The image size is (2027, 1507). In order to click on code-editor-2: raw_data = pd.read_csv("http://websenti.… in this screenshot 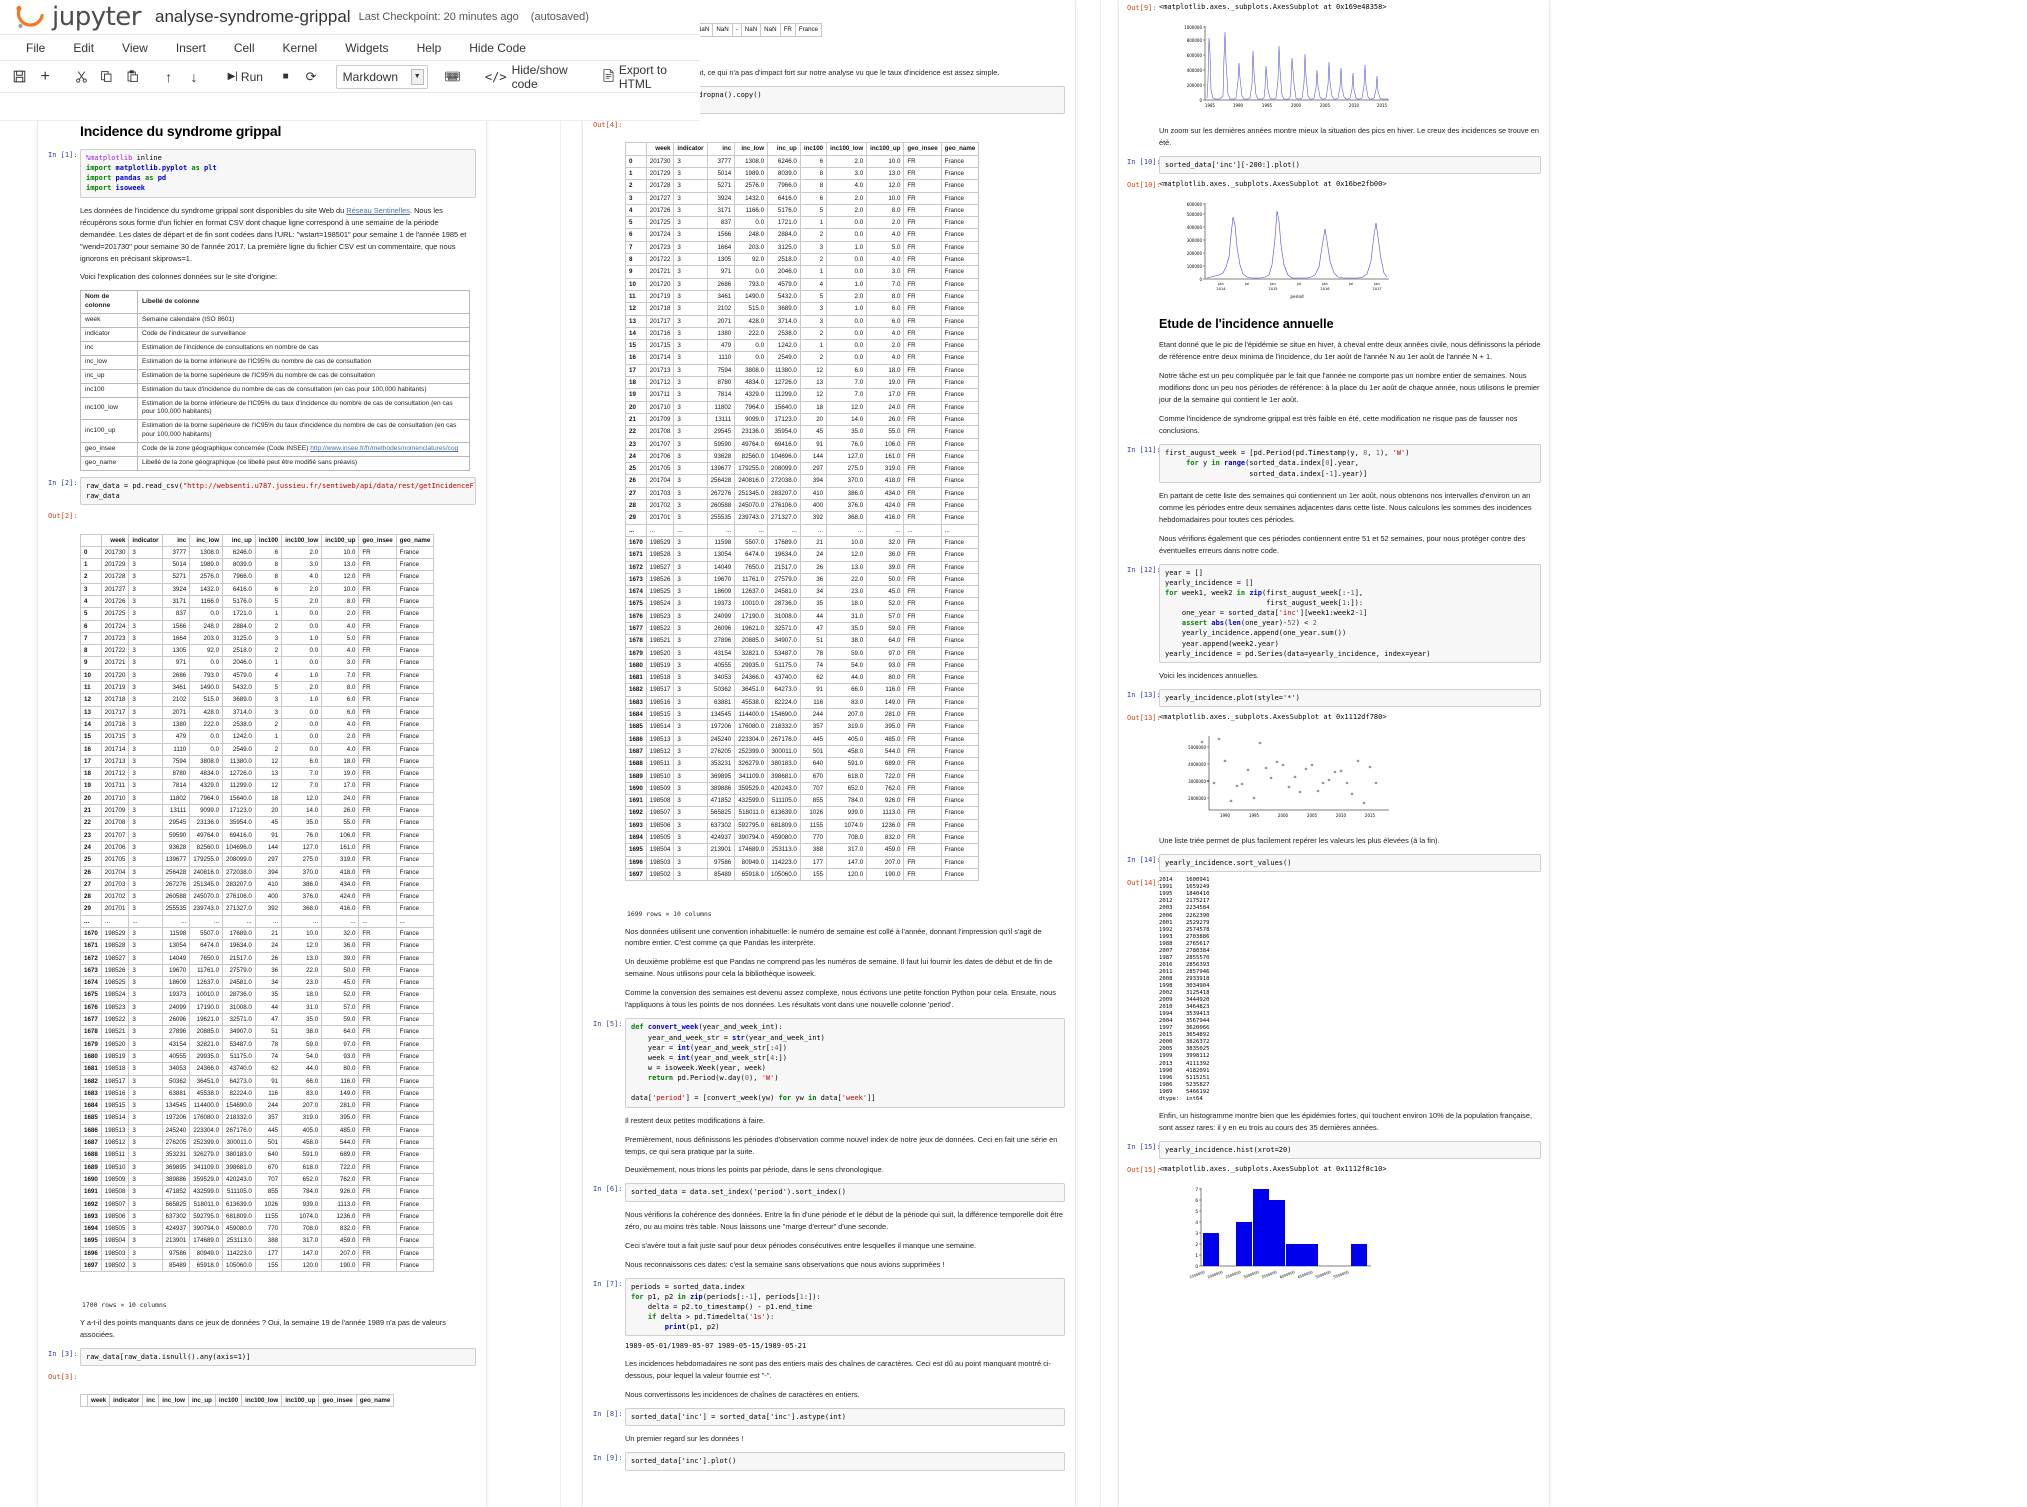, I will do `click(278, 491)`.